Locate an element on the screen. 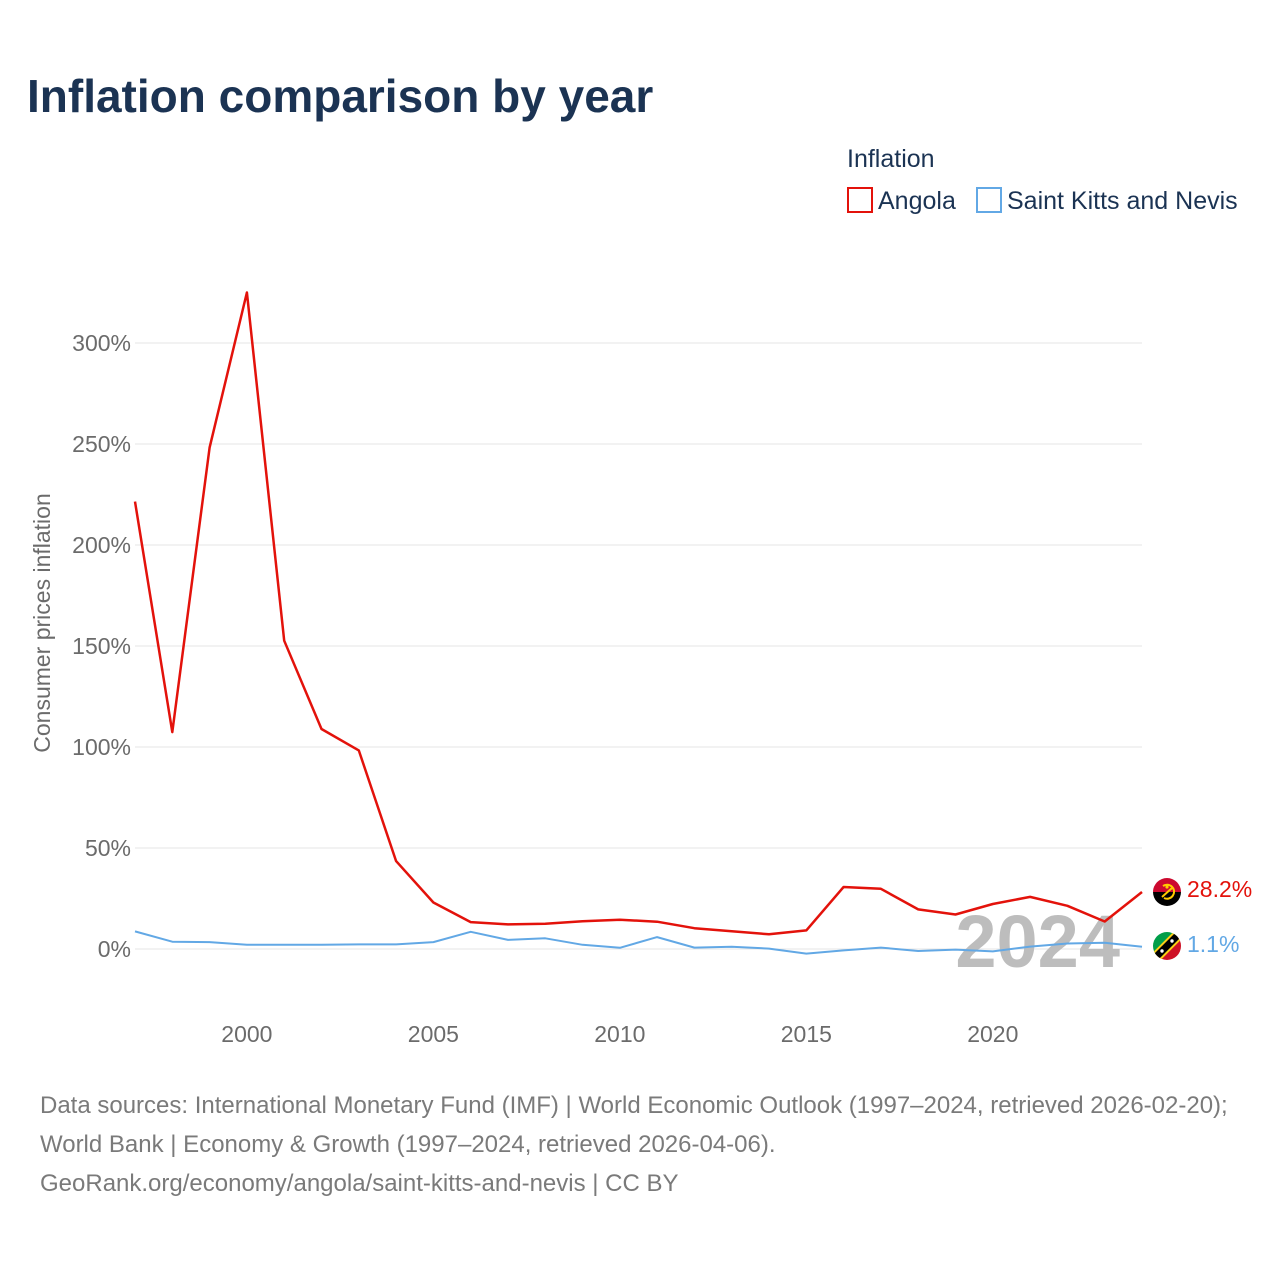  legend-item-saint-kitts-and-nevis: Saint Kitts and Nevis is located at coordinates (1107, 201).